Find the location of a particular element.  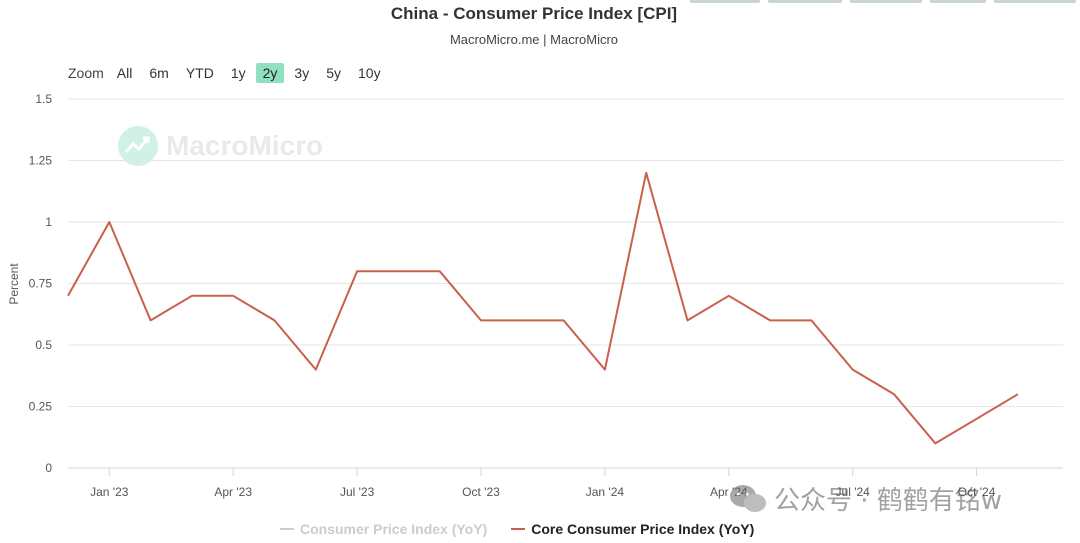

wechat-overlay-watermark: 公众号 · 鹤鹤有铭w is located at coordinates (865, 498).